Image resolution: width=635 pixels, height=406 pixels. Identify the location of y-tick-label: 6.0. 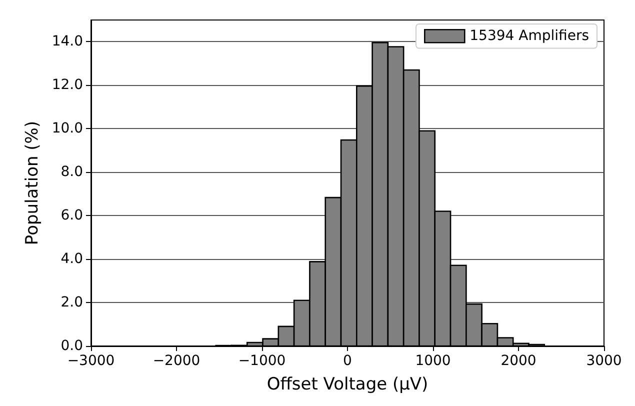
(71, 216).